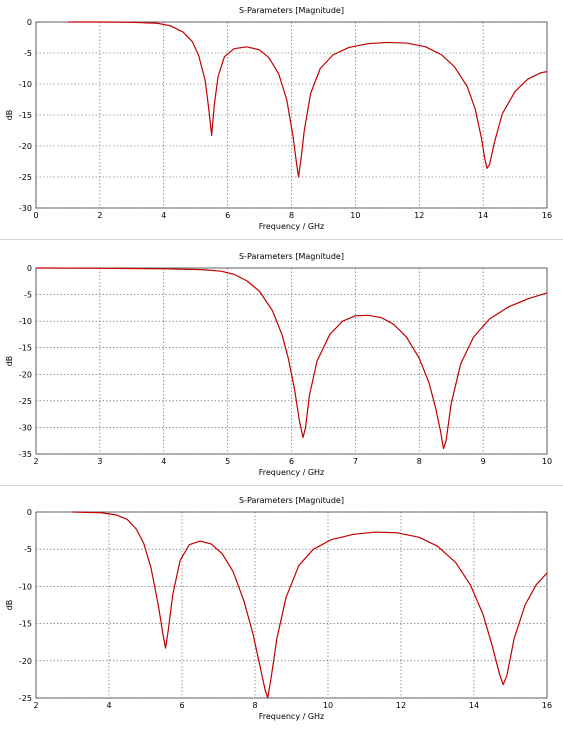 Image resolution: width=563 pixels, height=732 pixels. What do you see at coordinates (355, 461) in the screenshot?
I see `x-tick-label: 7` at bounding box center [355, 461].